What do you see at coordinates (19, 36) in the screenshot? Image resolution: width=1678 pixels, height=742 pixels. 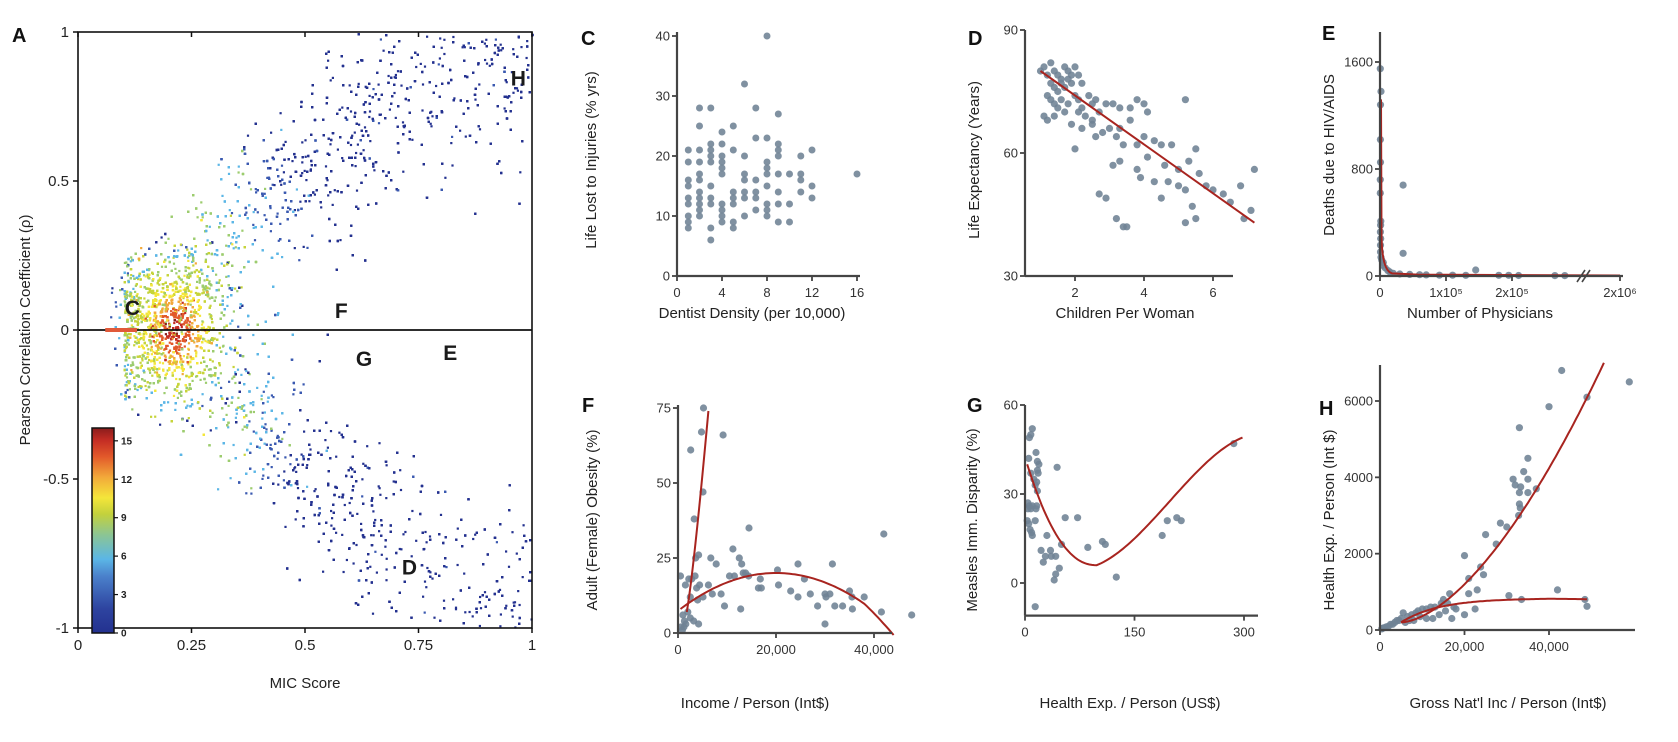 I see `panel-letter-a: A` at bounding box center [19, 36].